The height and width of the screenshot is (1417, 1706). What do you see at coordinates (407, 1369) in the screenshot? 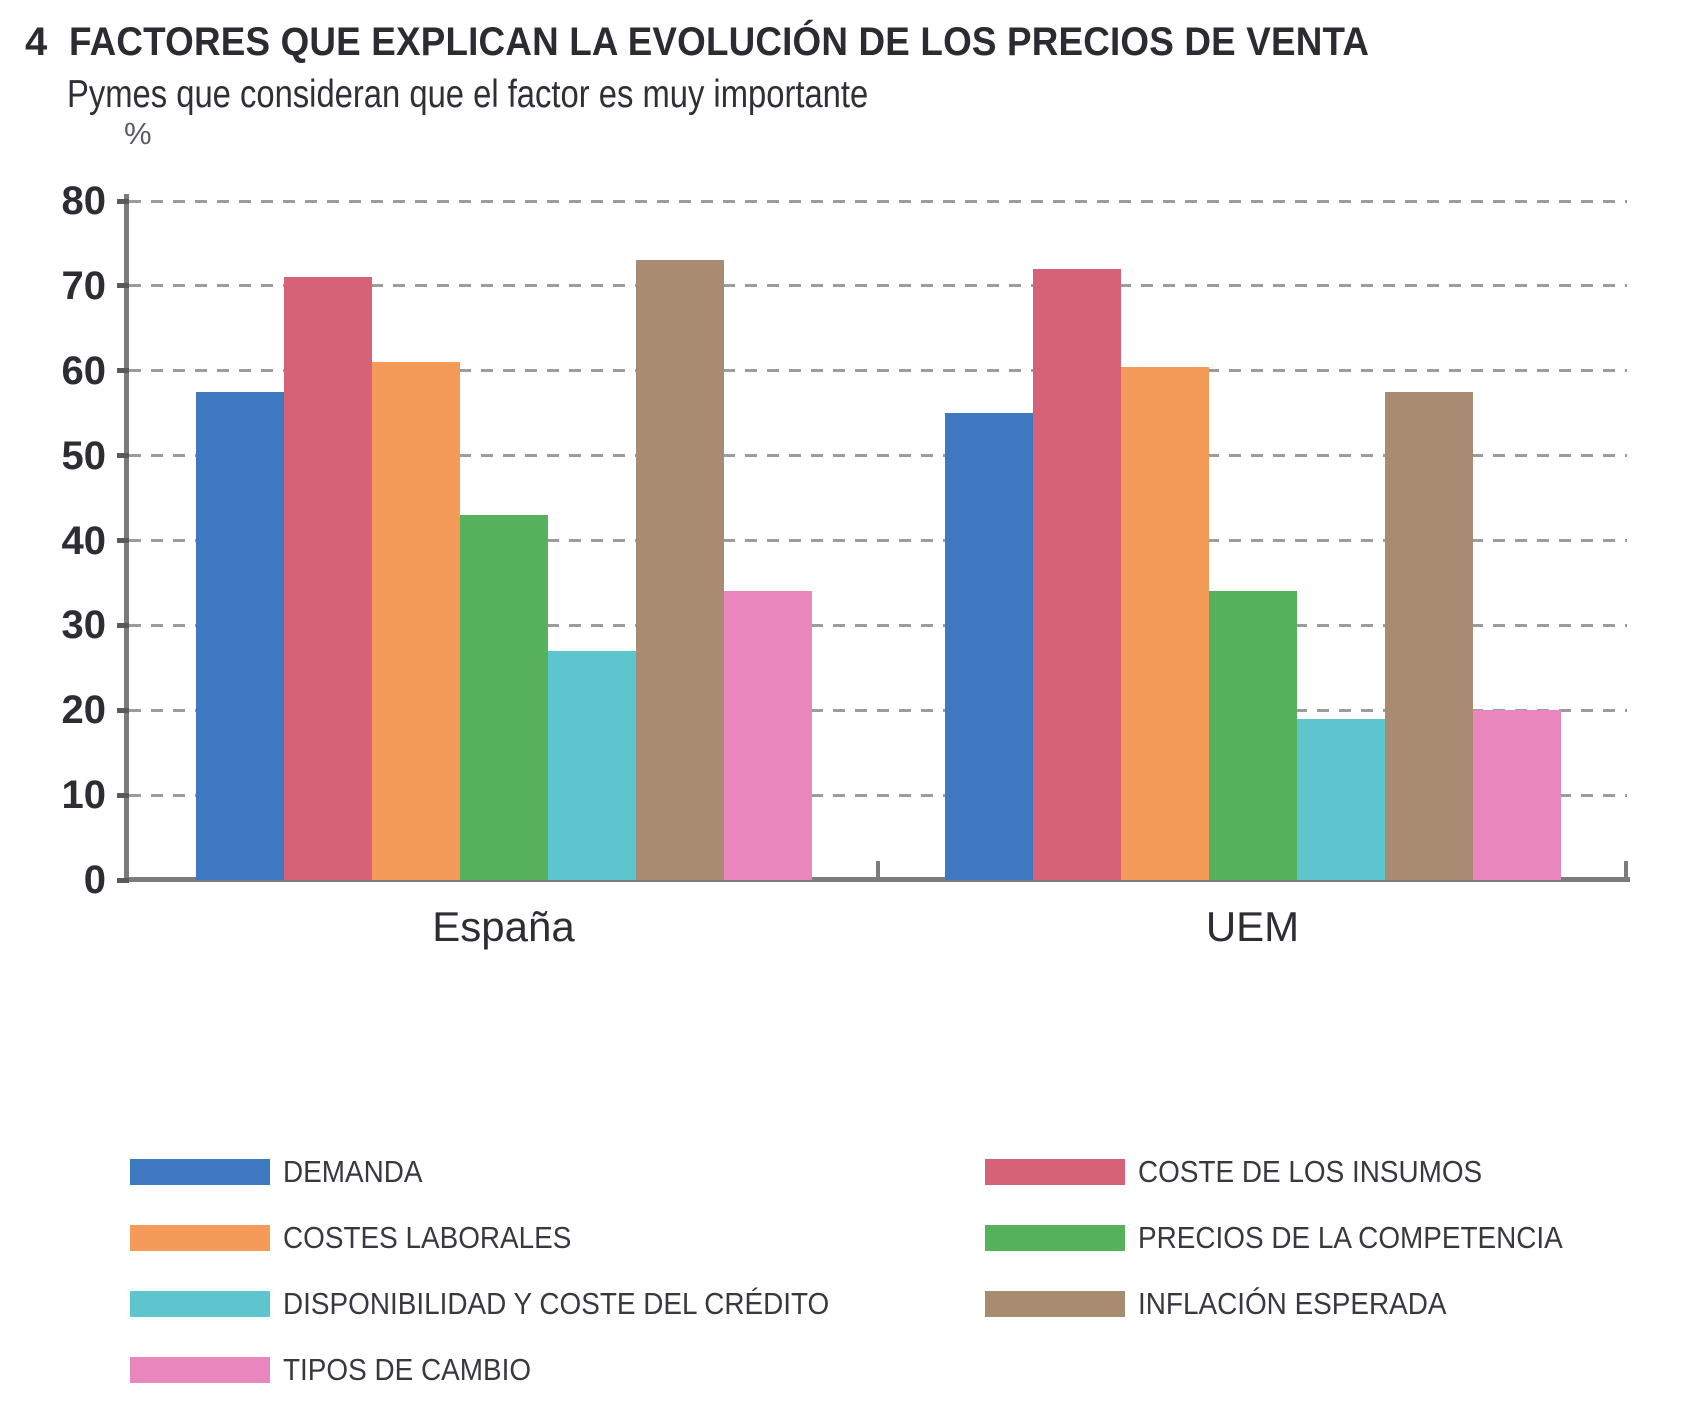
I see `legend-label-tipos-de-cambio: TIPOS DE CAMBIO` at bounding box center [407, 1369].